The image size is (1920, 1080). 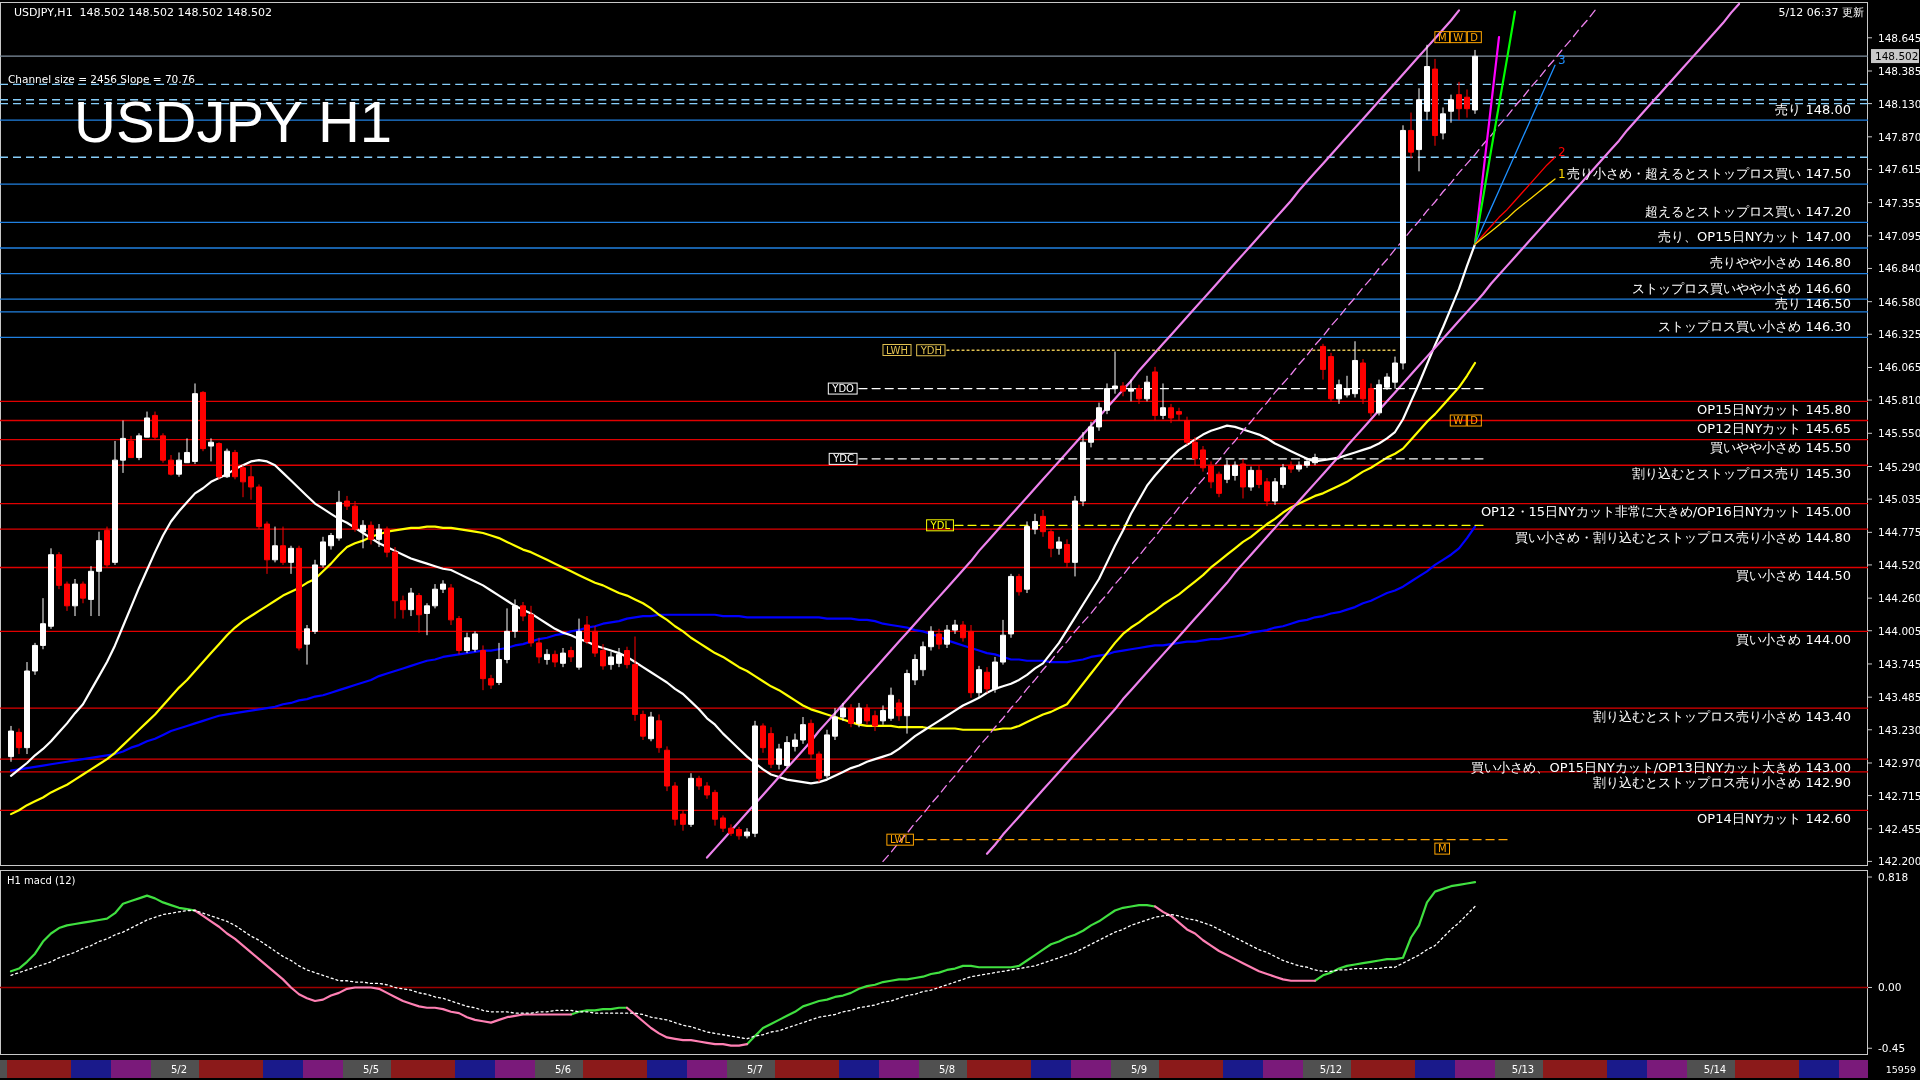 What do you see at coordinates (1754, 237) in the screenshot?
I see `ref-line-label: 売り、OP15日NYカット 147.00` at bounding box center [1754, 237].